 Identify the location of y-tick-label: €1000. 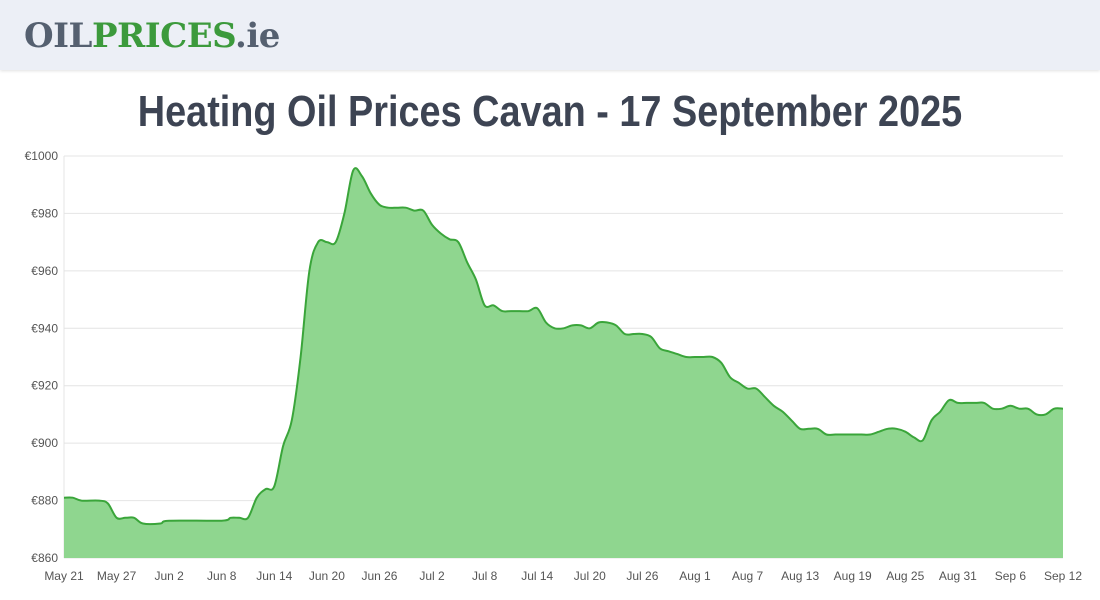
(42, 156).